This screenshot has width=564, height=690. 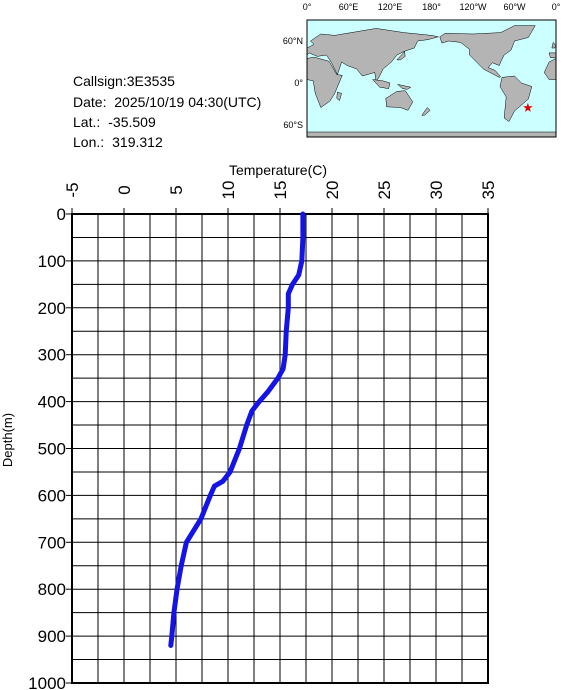 I want to click on land, so click(x=431, y=81).